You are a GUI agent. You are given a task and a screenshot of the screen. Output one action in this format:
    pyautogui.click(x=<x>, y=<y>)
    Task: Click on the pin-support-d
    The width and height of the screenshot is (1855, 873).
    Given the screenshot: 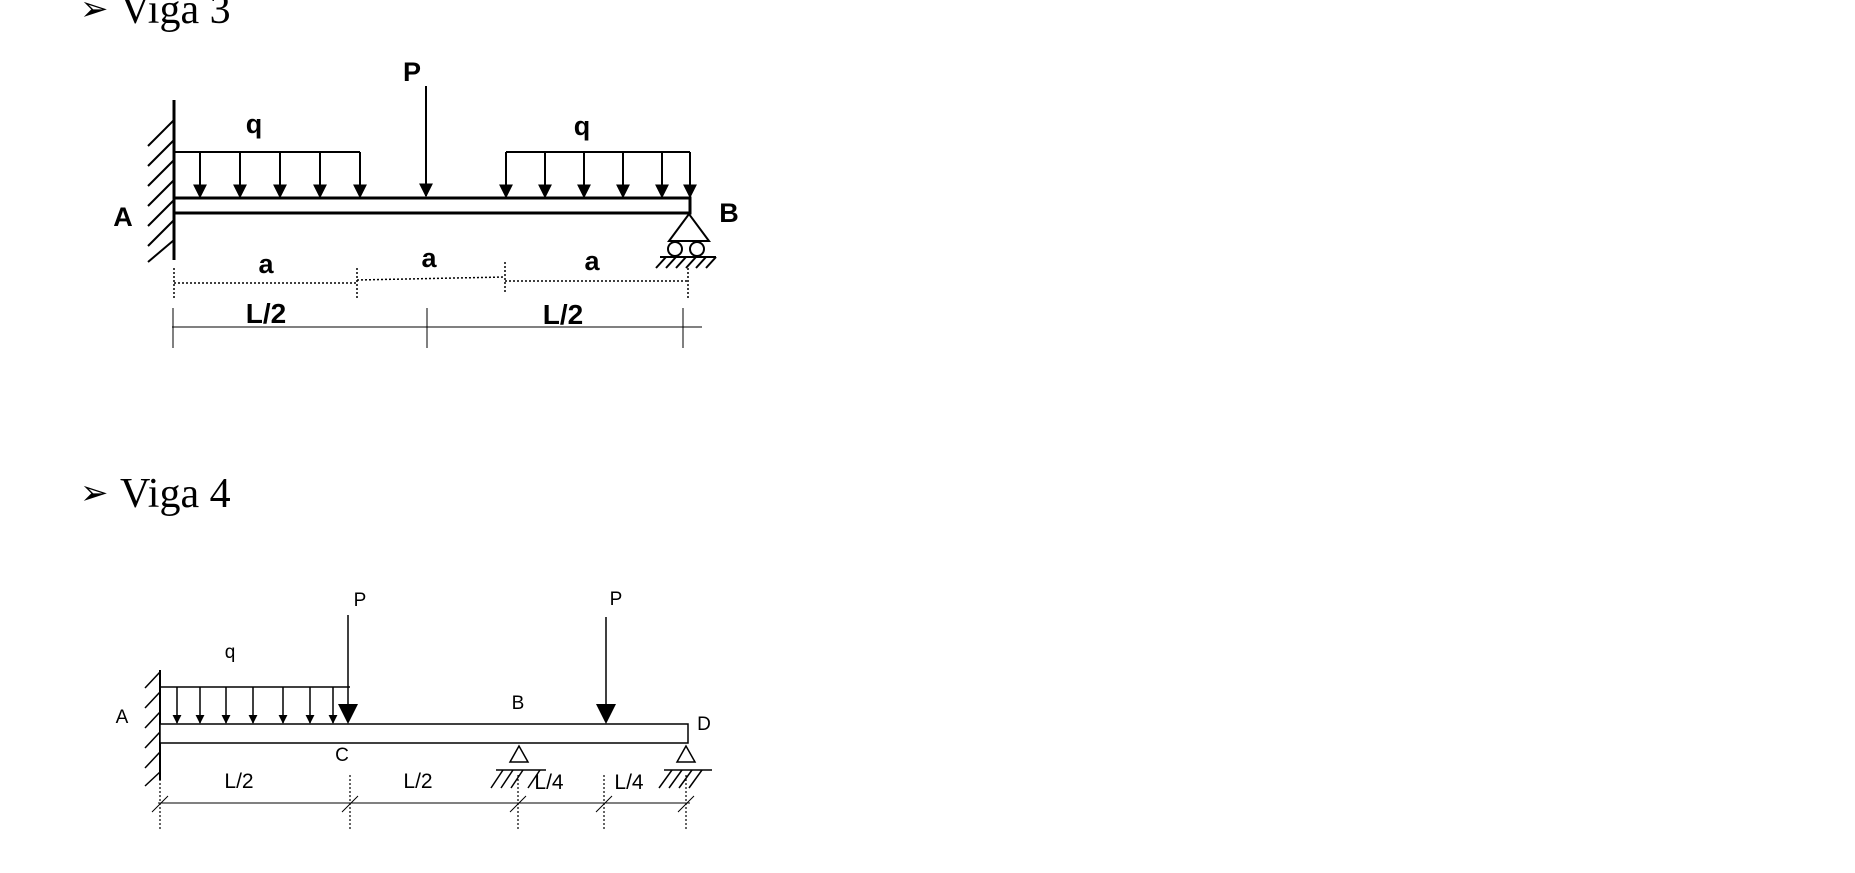 What is the action you would take?
    pyautogui.click(x=685, y=766)
    